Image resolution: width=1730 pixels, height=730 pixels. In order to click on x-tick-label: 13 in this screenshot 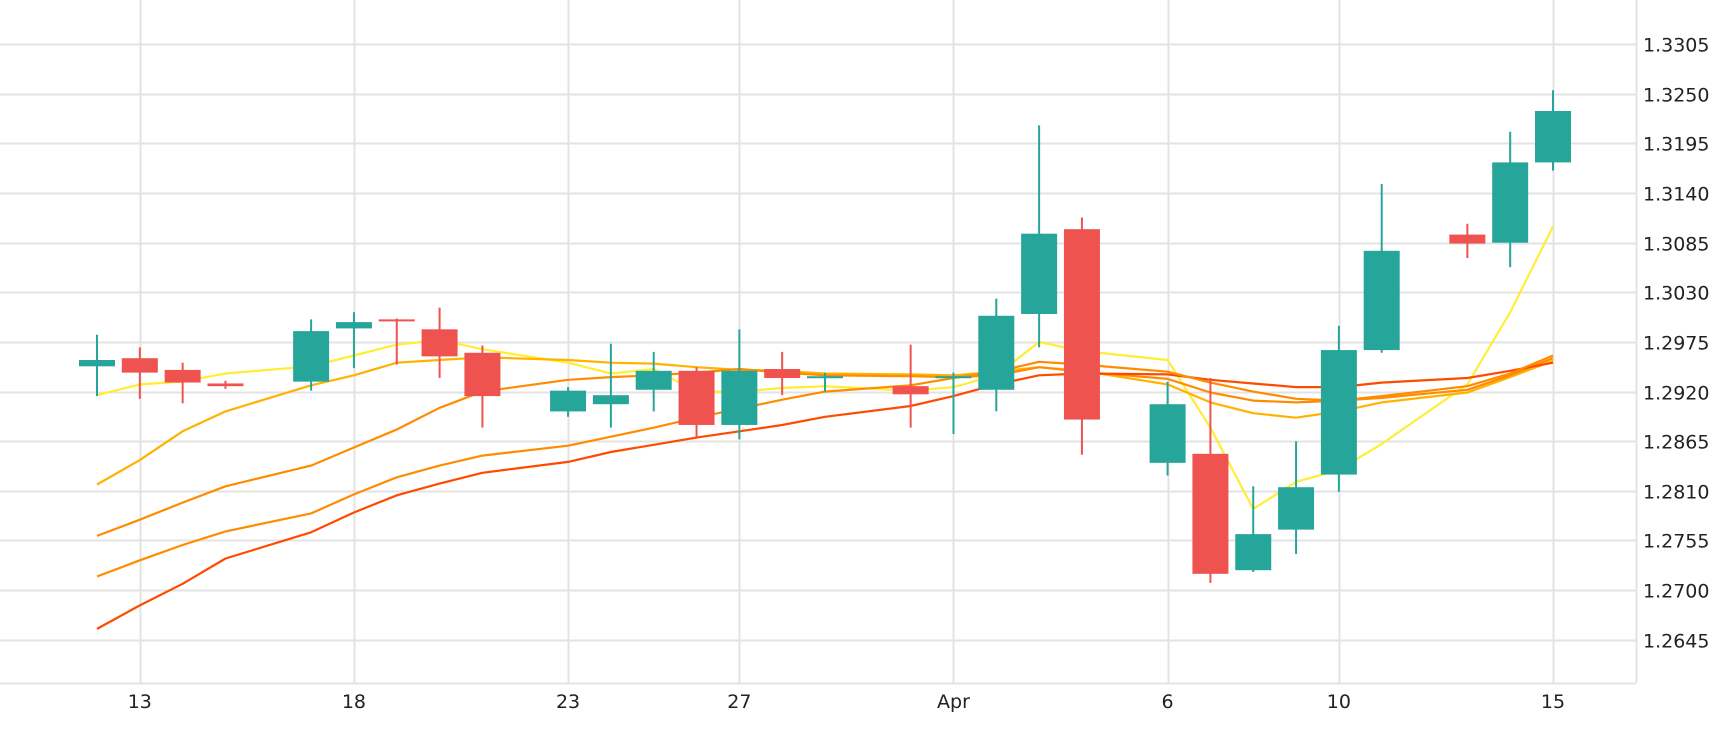, I will do `click(140, 702)`.